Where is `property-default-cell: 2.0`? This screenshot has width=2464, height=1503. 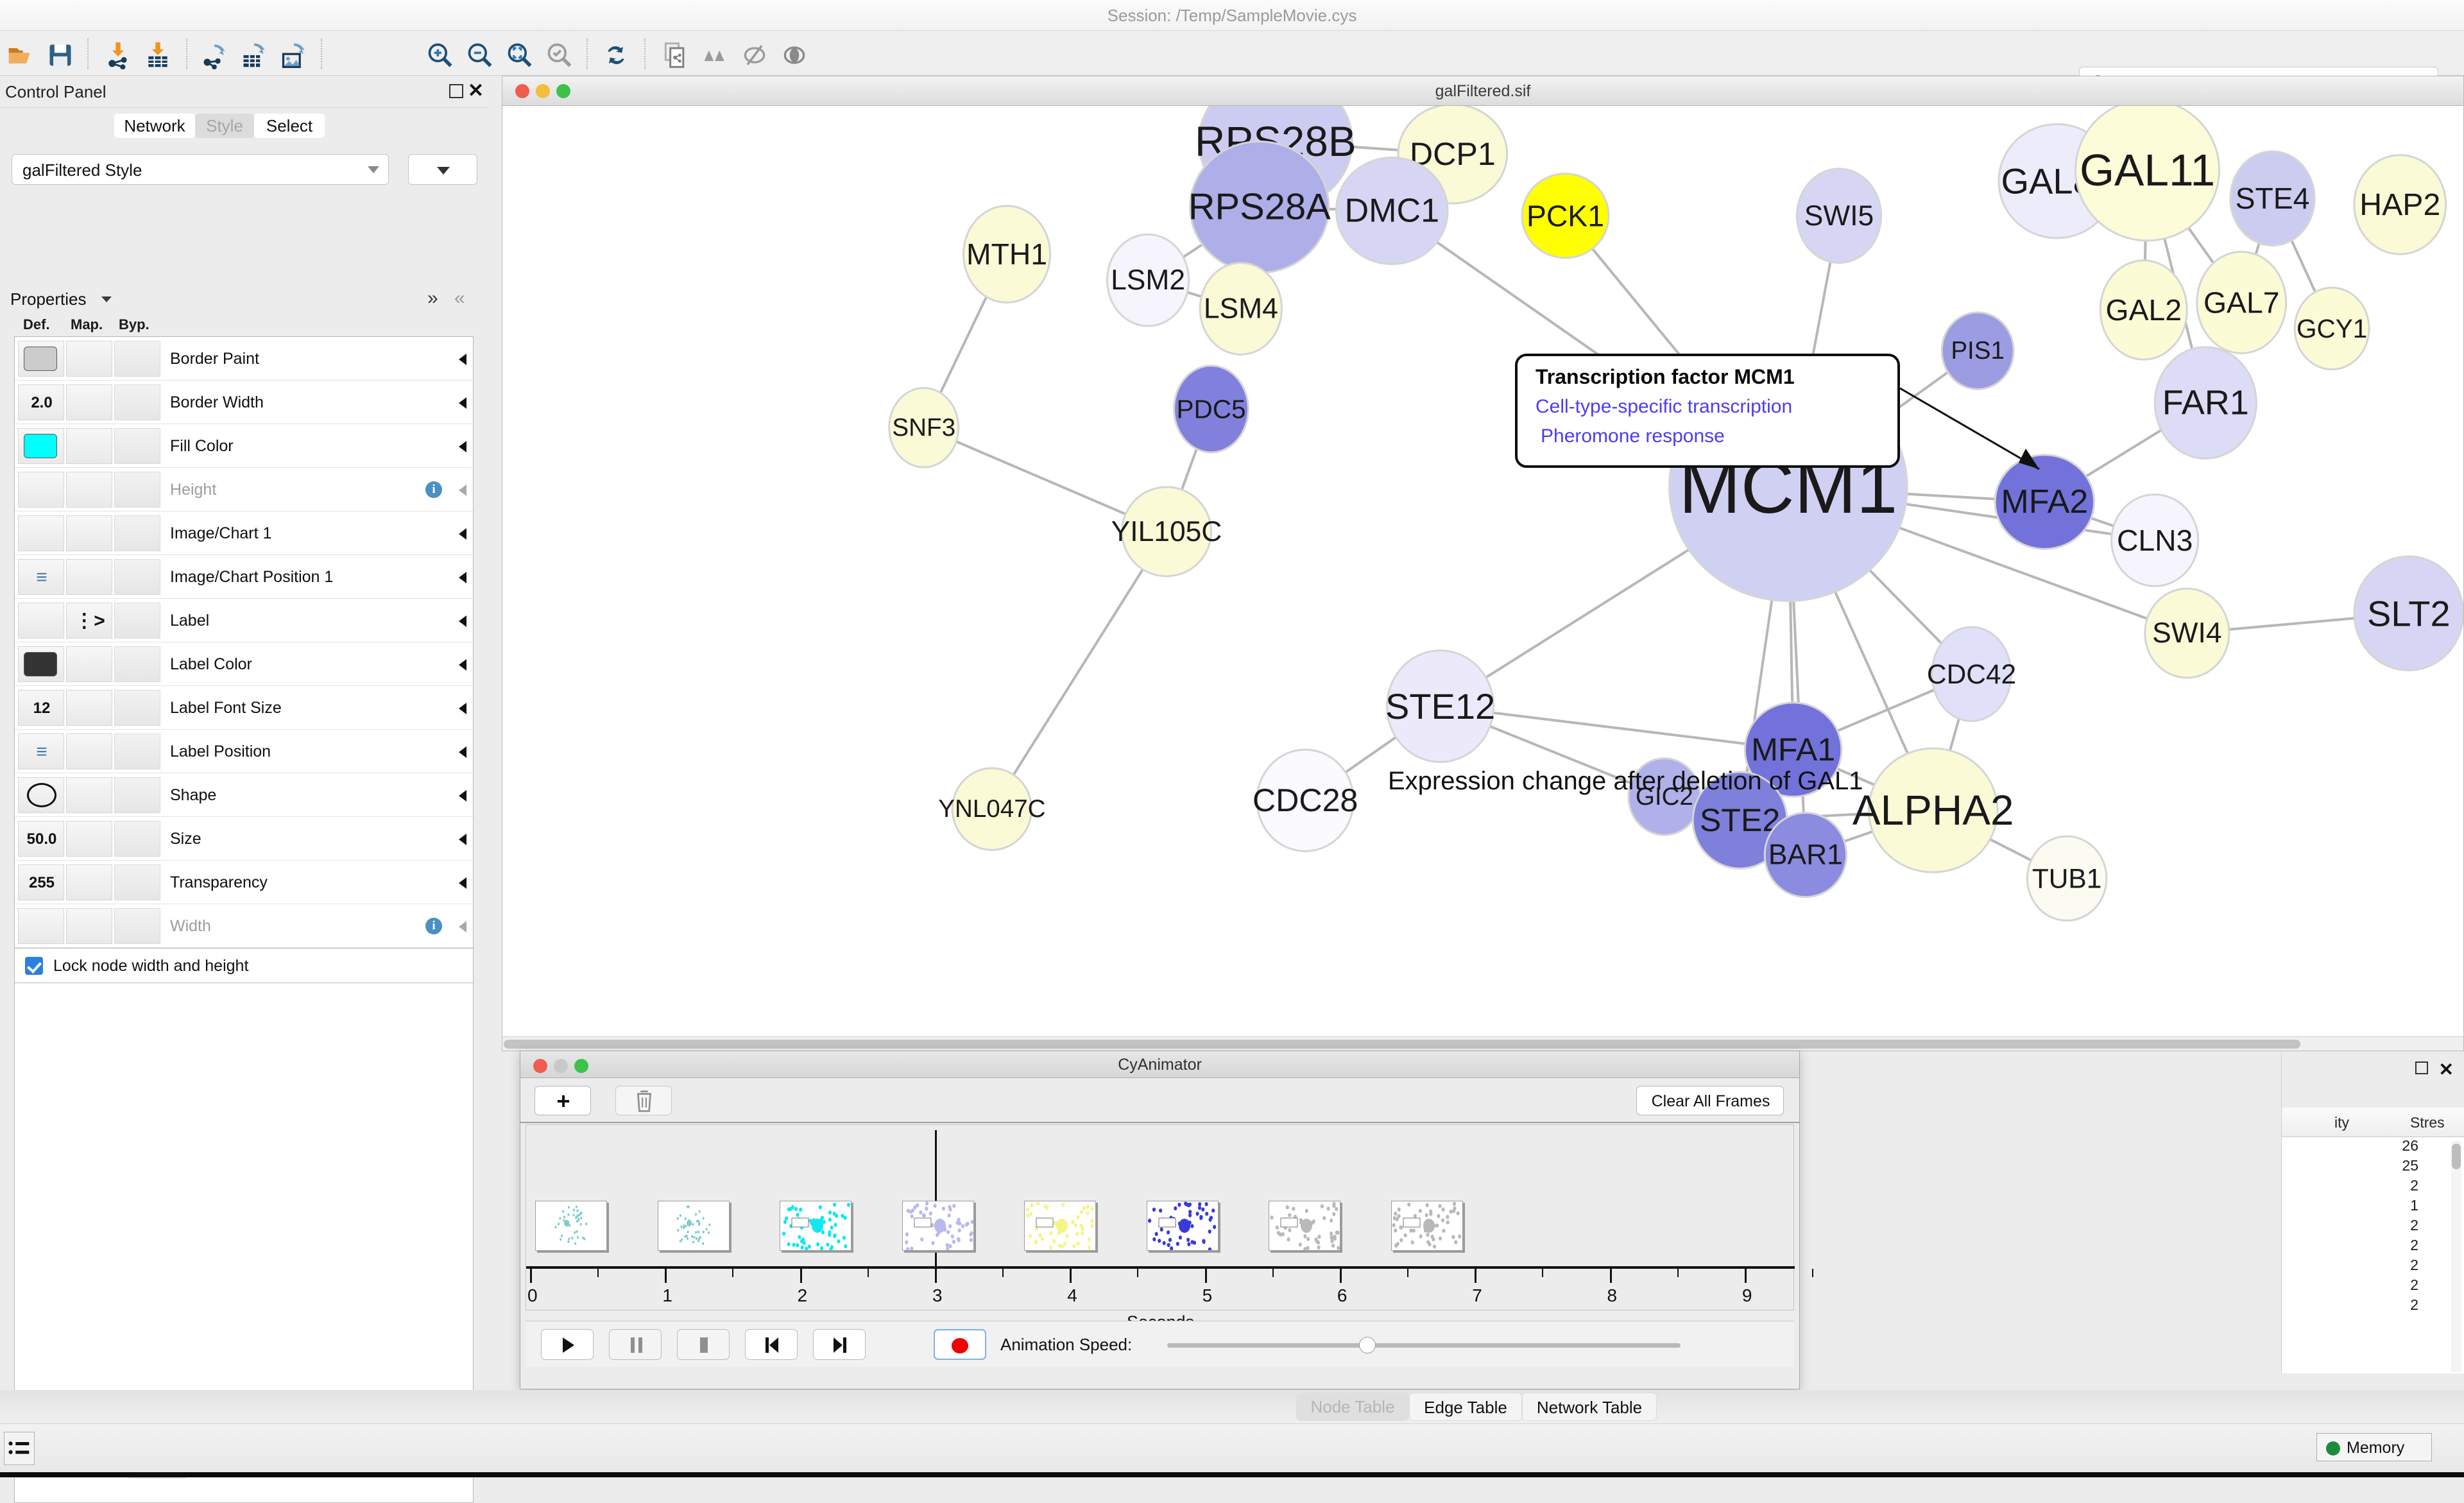 property-default-cell: 2.0 is located at coordinates (41, 402).